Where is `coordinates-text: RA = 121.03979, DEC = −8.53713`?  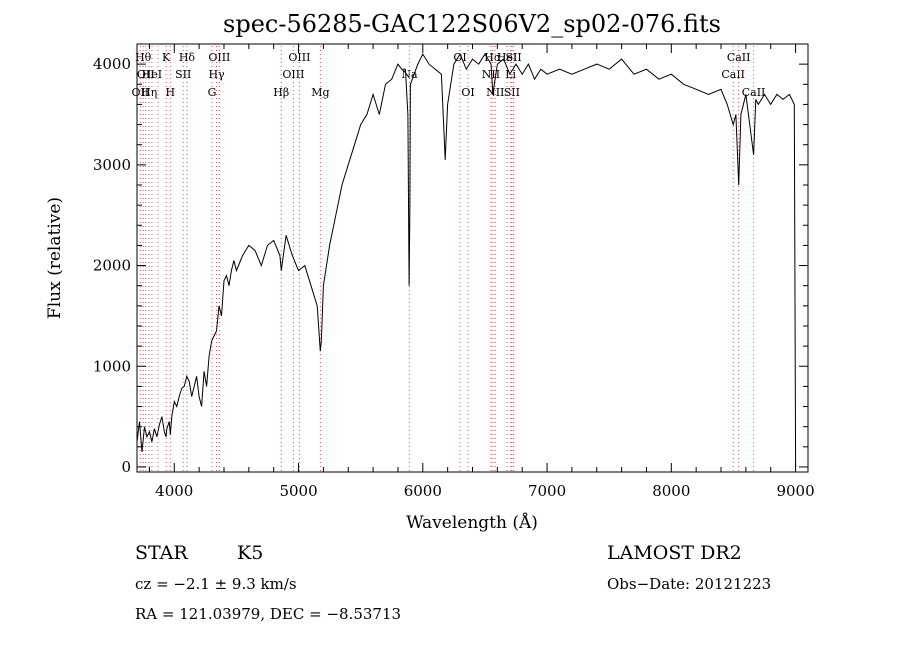 coordinates-text: RA = 121.03979, DEC = −8.53713 is located at coordinates (268, 614).